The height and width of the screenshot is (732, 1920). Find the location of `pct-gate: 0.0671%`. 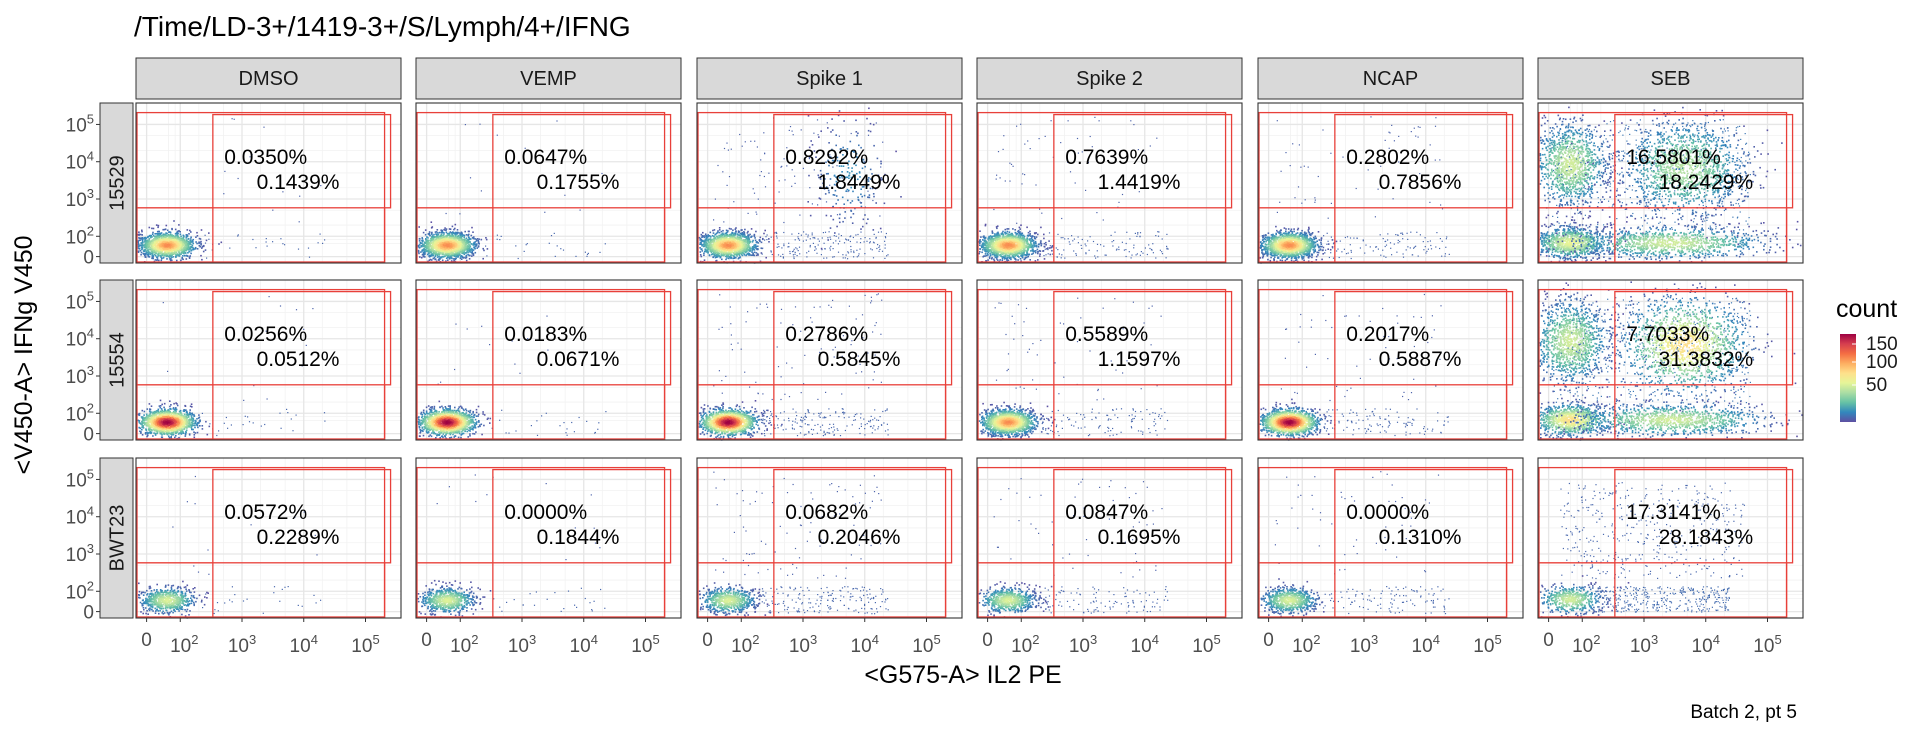

pct-gate: 0.0671% is located at coordinates (578, 359).